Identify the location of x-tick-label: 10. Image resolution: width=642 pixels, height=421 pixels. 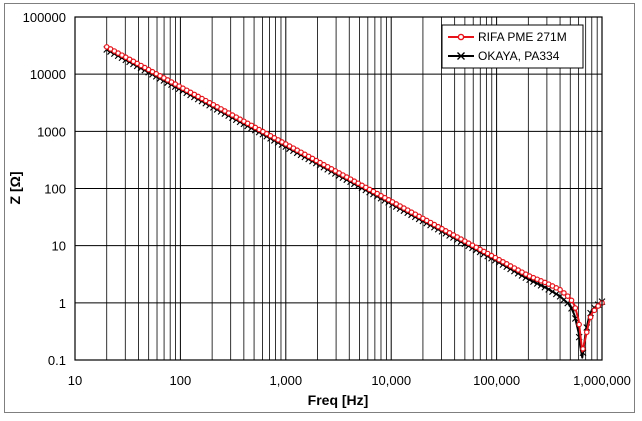
(75, 380).